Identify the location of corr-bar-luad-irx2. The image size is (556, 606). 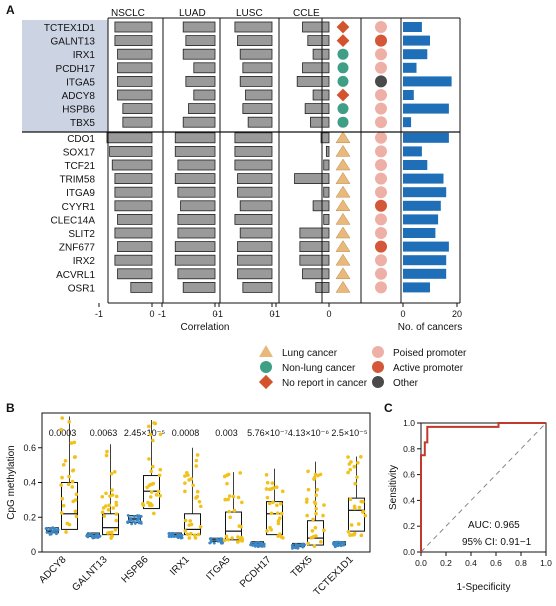
(195, 260).